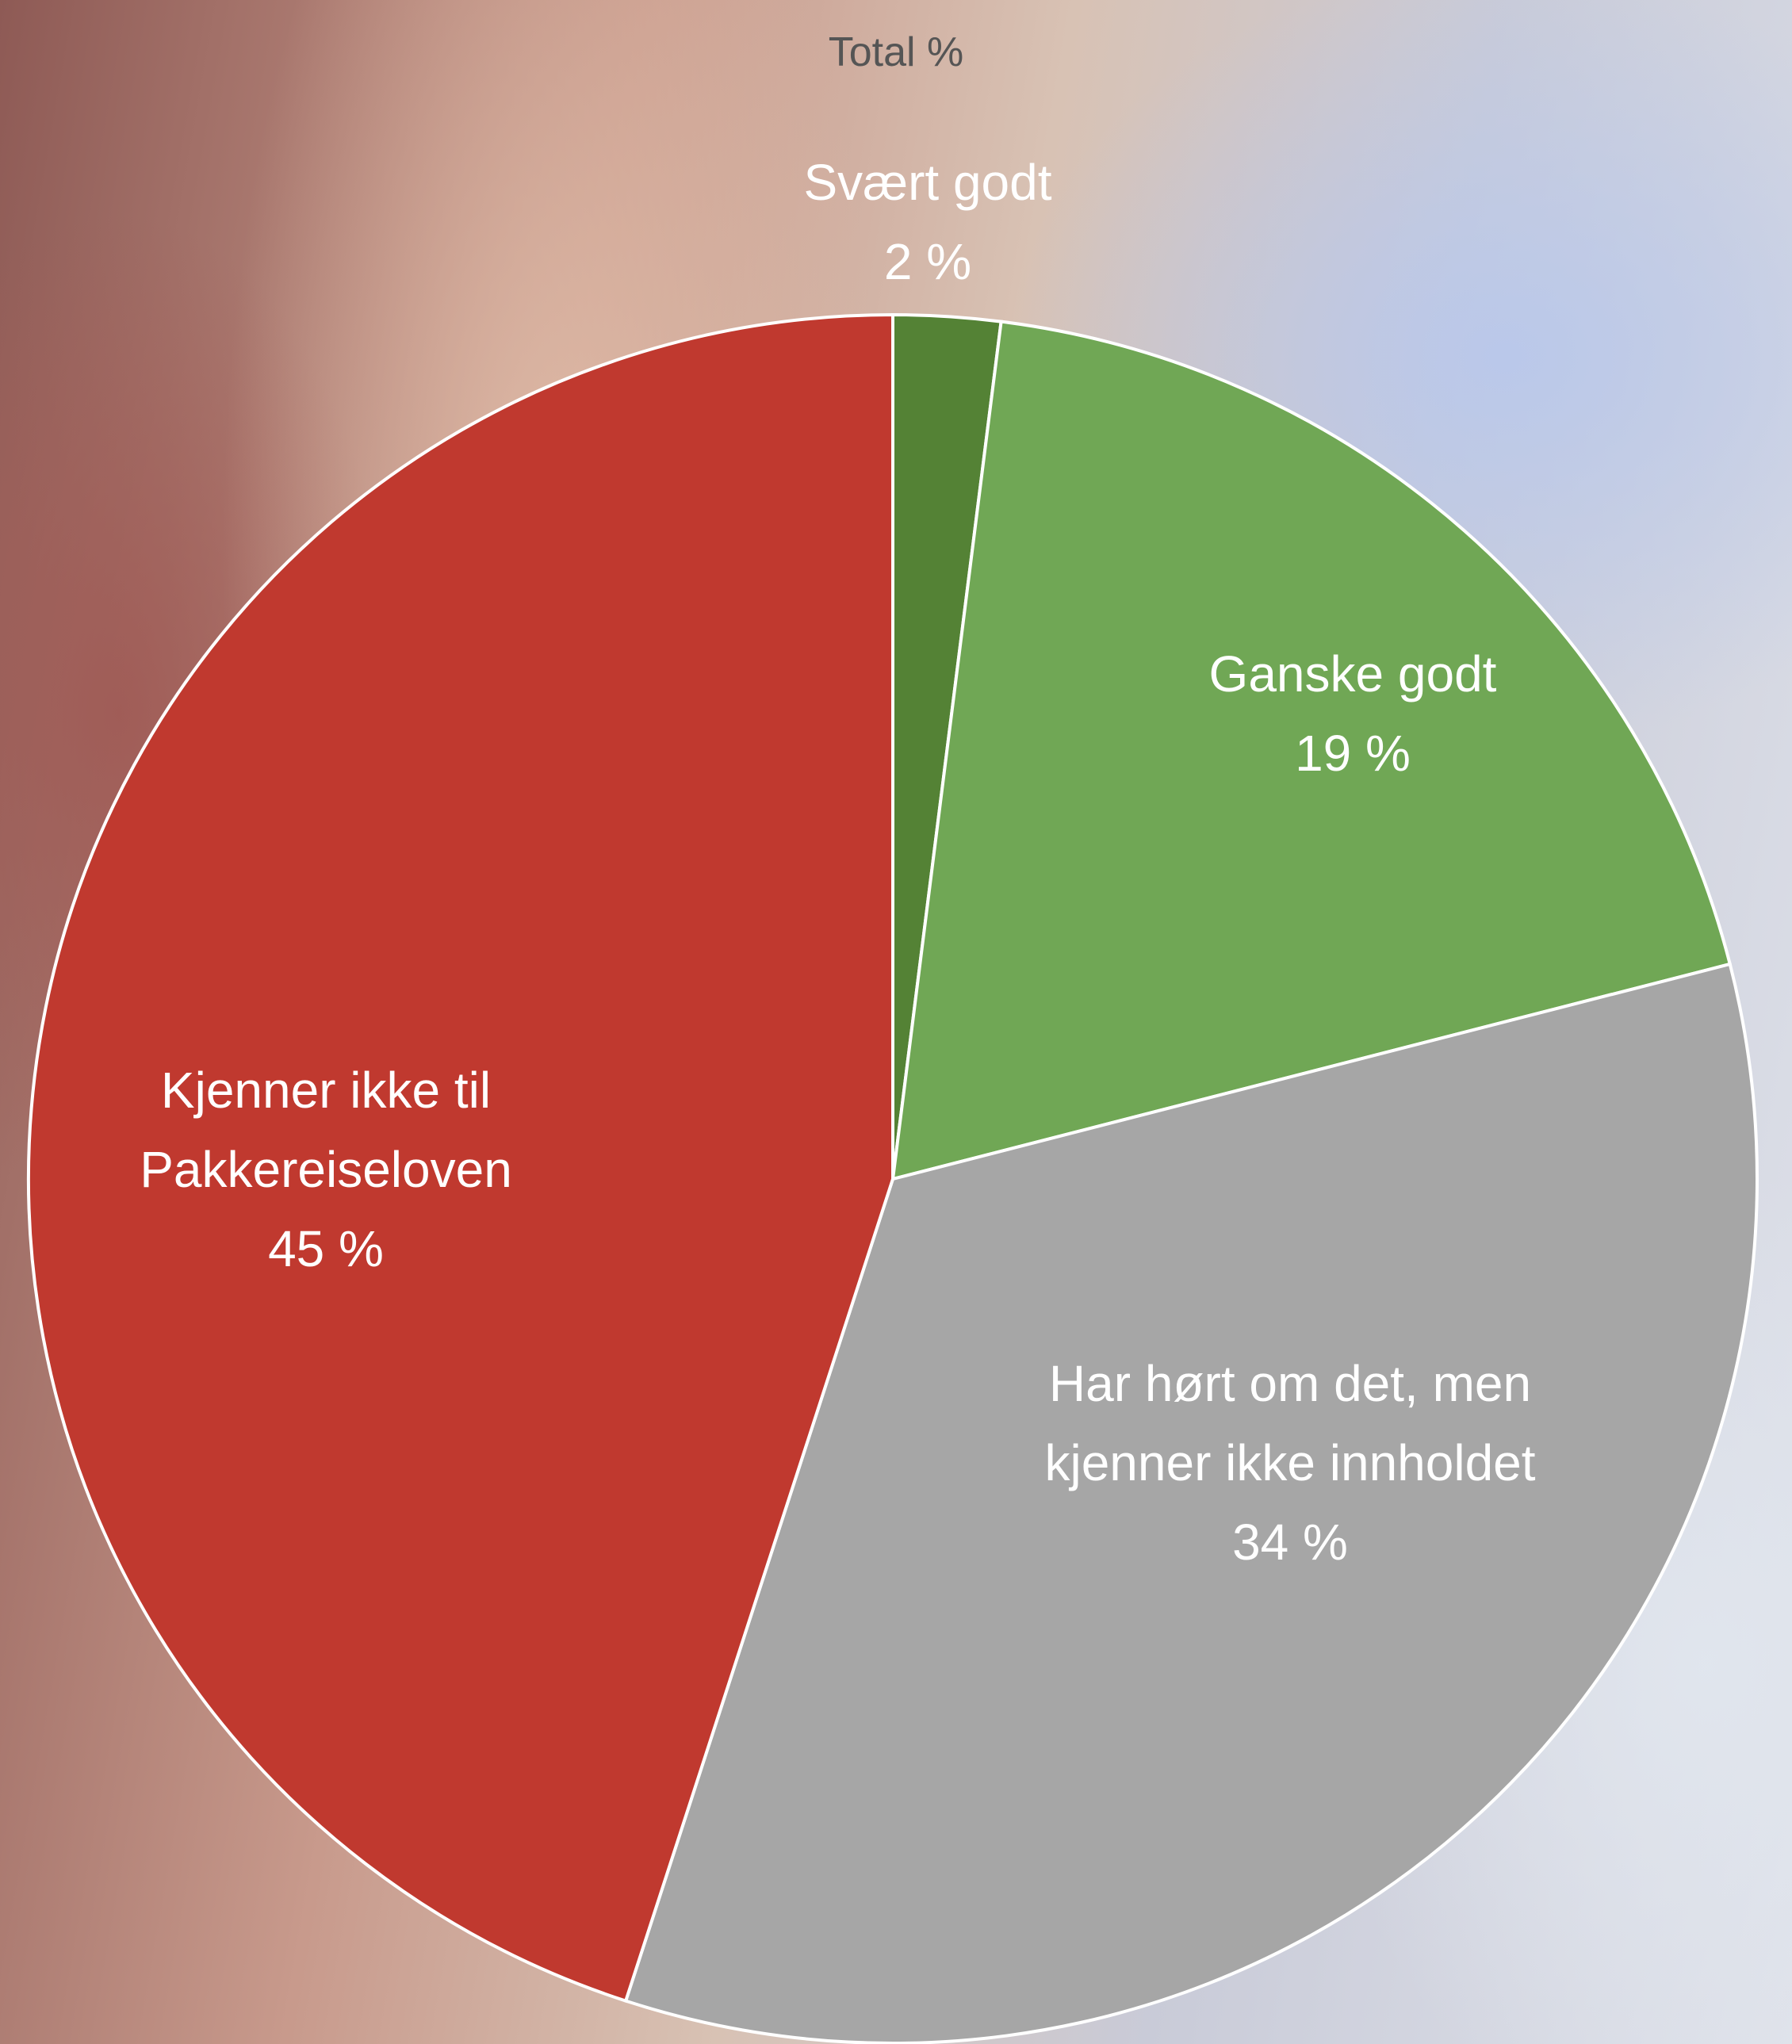 The image size is (1792, 2044). I want to click on slice-name: Kjenner ikke til Pakkereiseloven, so click(326, 1130).